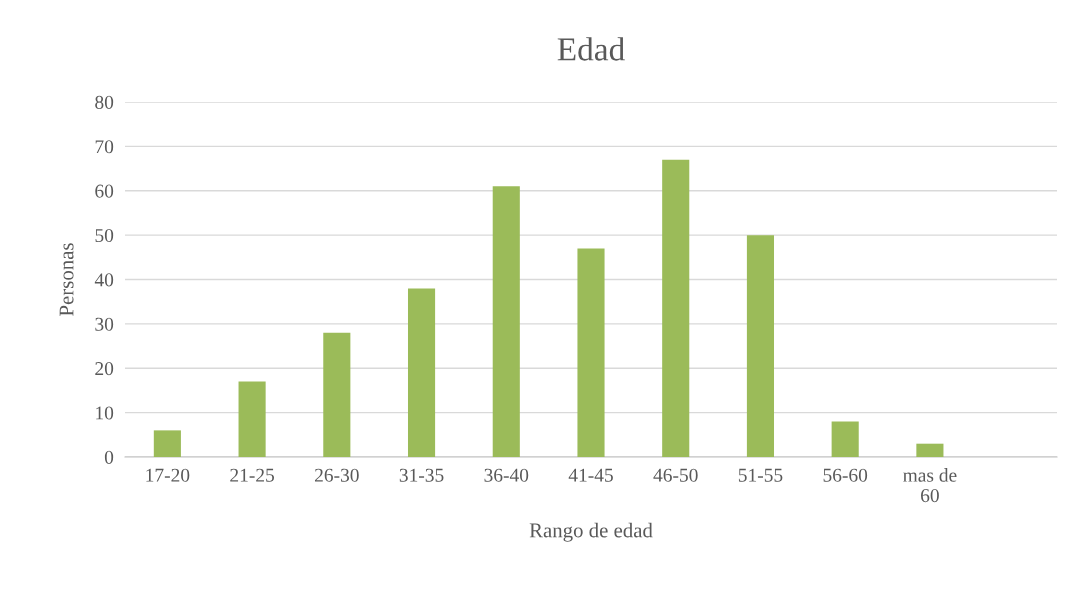  Describe the element at coordinates (104, 280) in the screenshot. I see `y-tick-label: 40` at that location.